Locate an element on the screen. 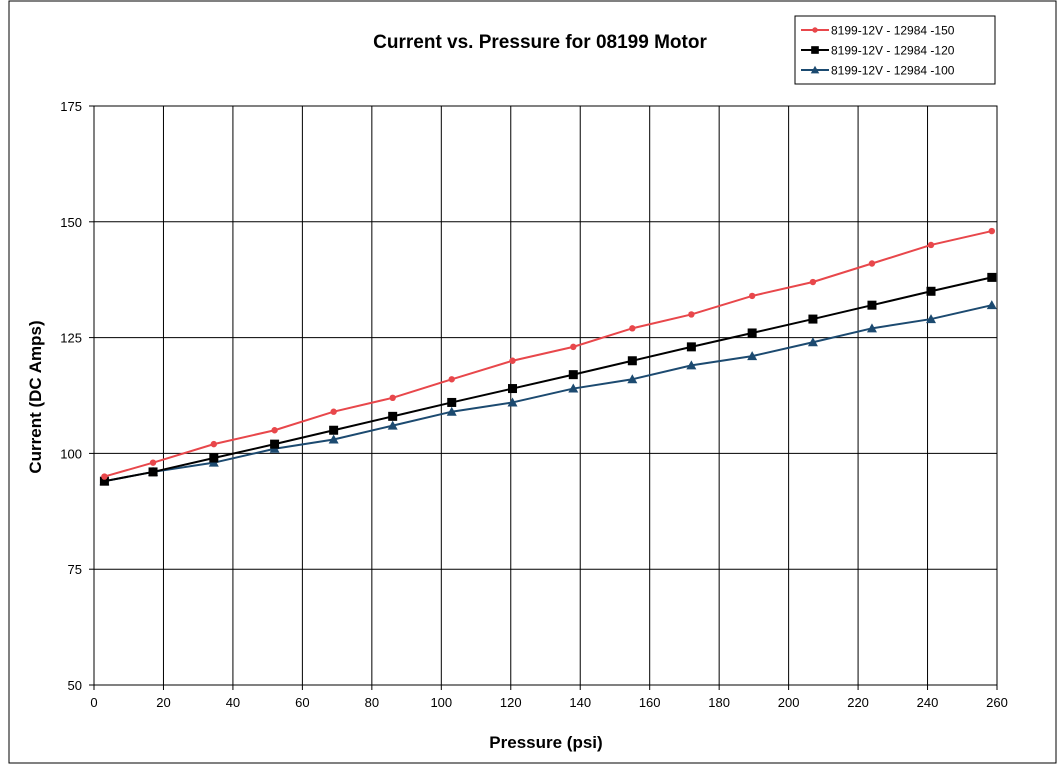  x-tick-label: 260 is located at coordinates (997, 702).